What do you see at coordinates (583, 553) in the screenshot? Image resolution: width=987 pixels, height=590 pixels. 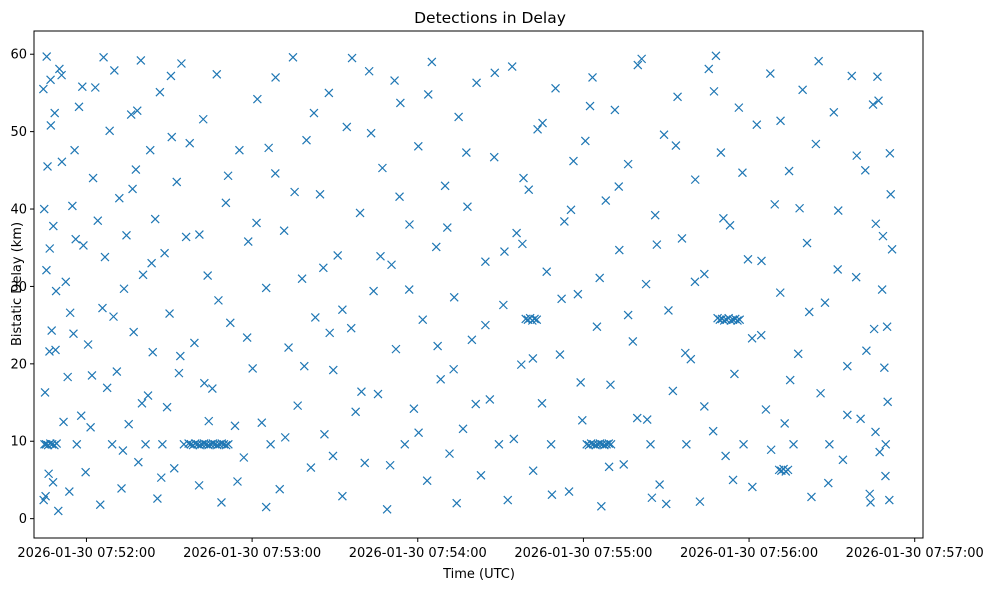 I see `x-tick-label: 2026-01-30 07:55:00` at bounding box center [583, 553].